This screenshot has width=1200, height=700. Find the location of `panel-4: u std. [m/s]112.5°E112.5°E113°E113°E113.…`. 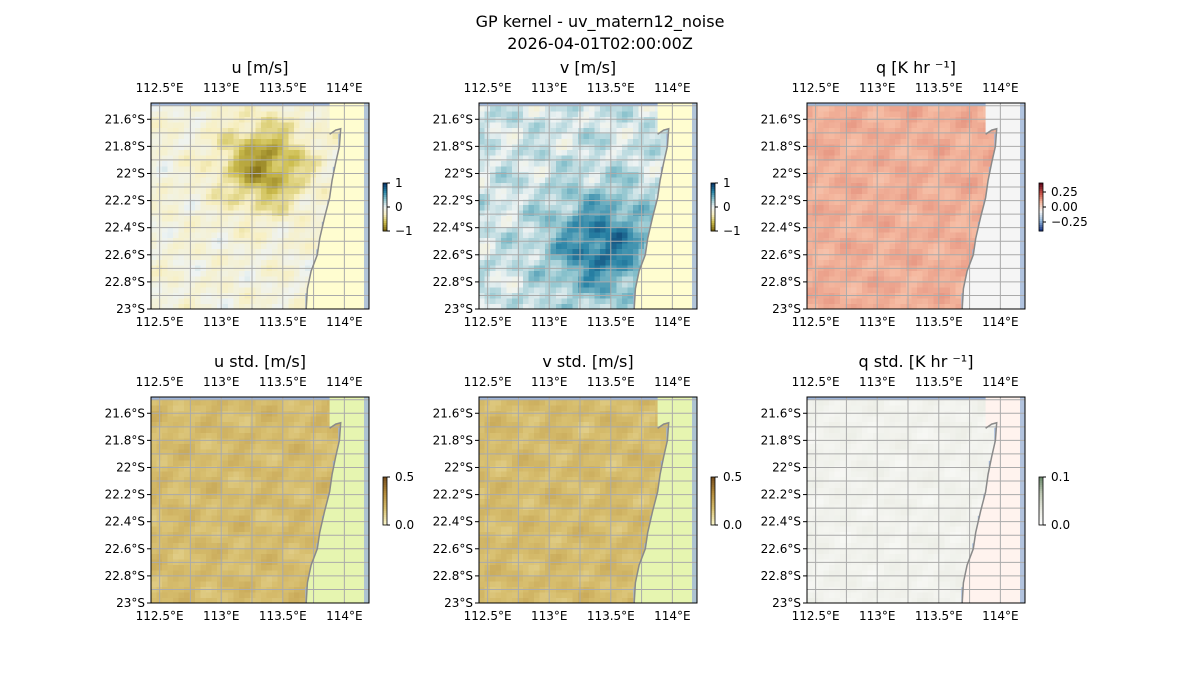

panel-4: u std. [m/s]112.5°E112.5°E113°E113°E113.… is located at coordinates (259, 487).